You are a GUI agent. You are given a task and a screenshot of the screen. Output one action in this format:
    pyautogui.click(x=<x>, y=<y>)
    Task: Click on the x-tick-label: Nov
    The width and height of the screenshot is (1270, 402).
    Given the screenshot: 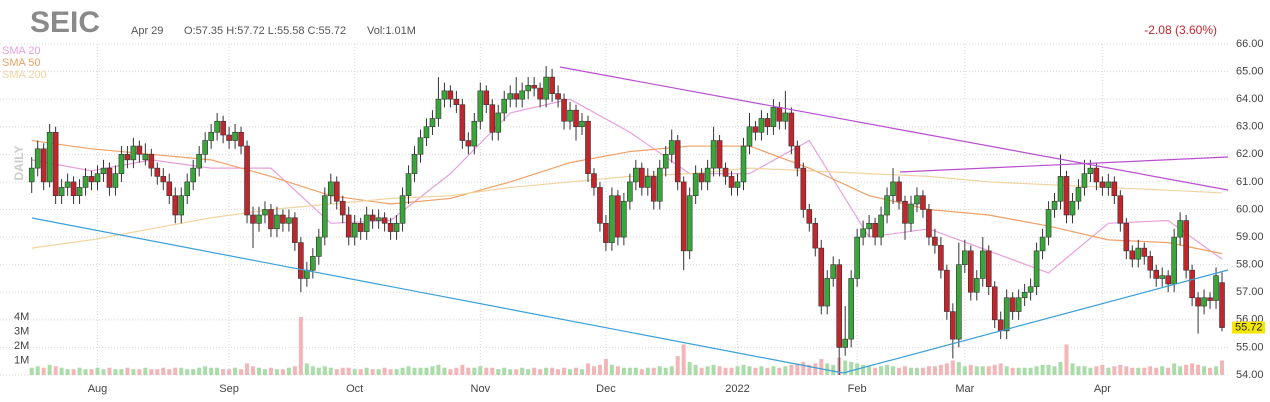 What is the action you would take?
    pyautogui.click(x=481, y=389)
    